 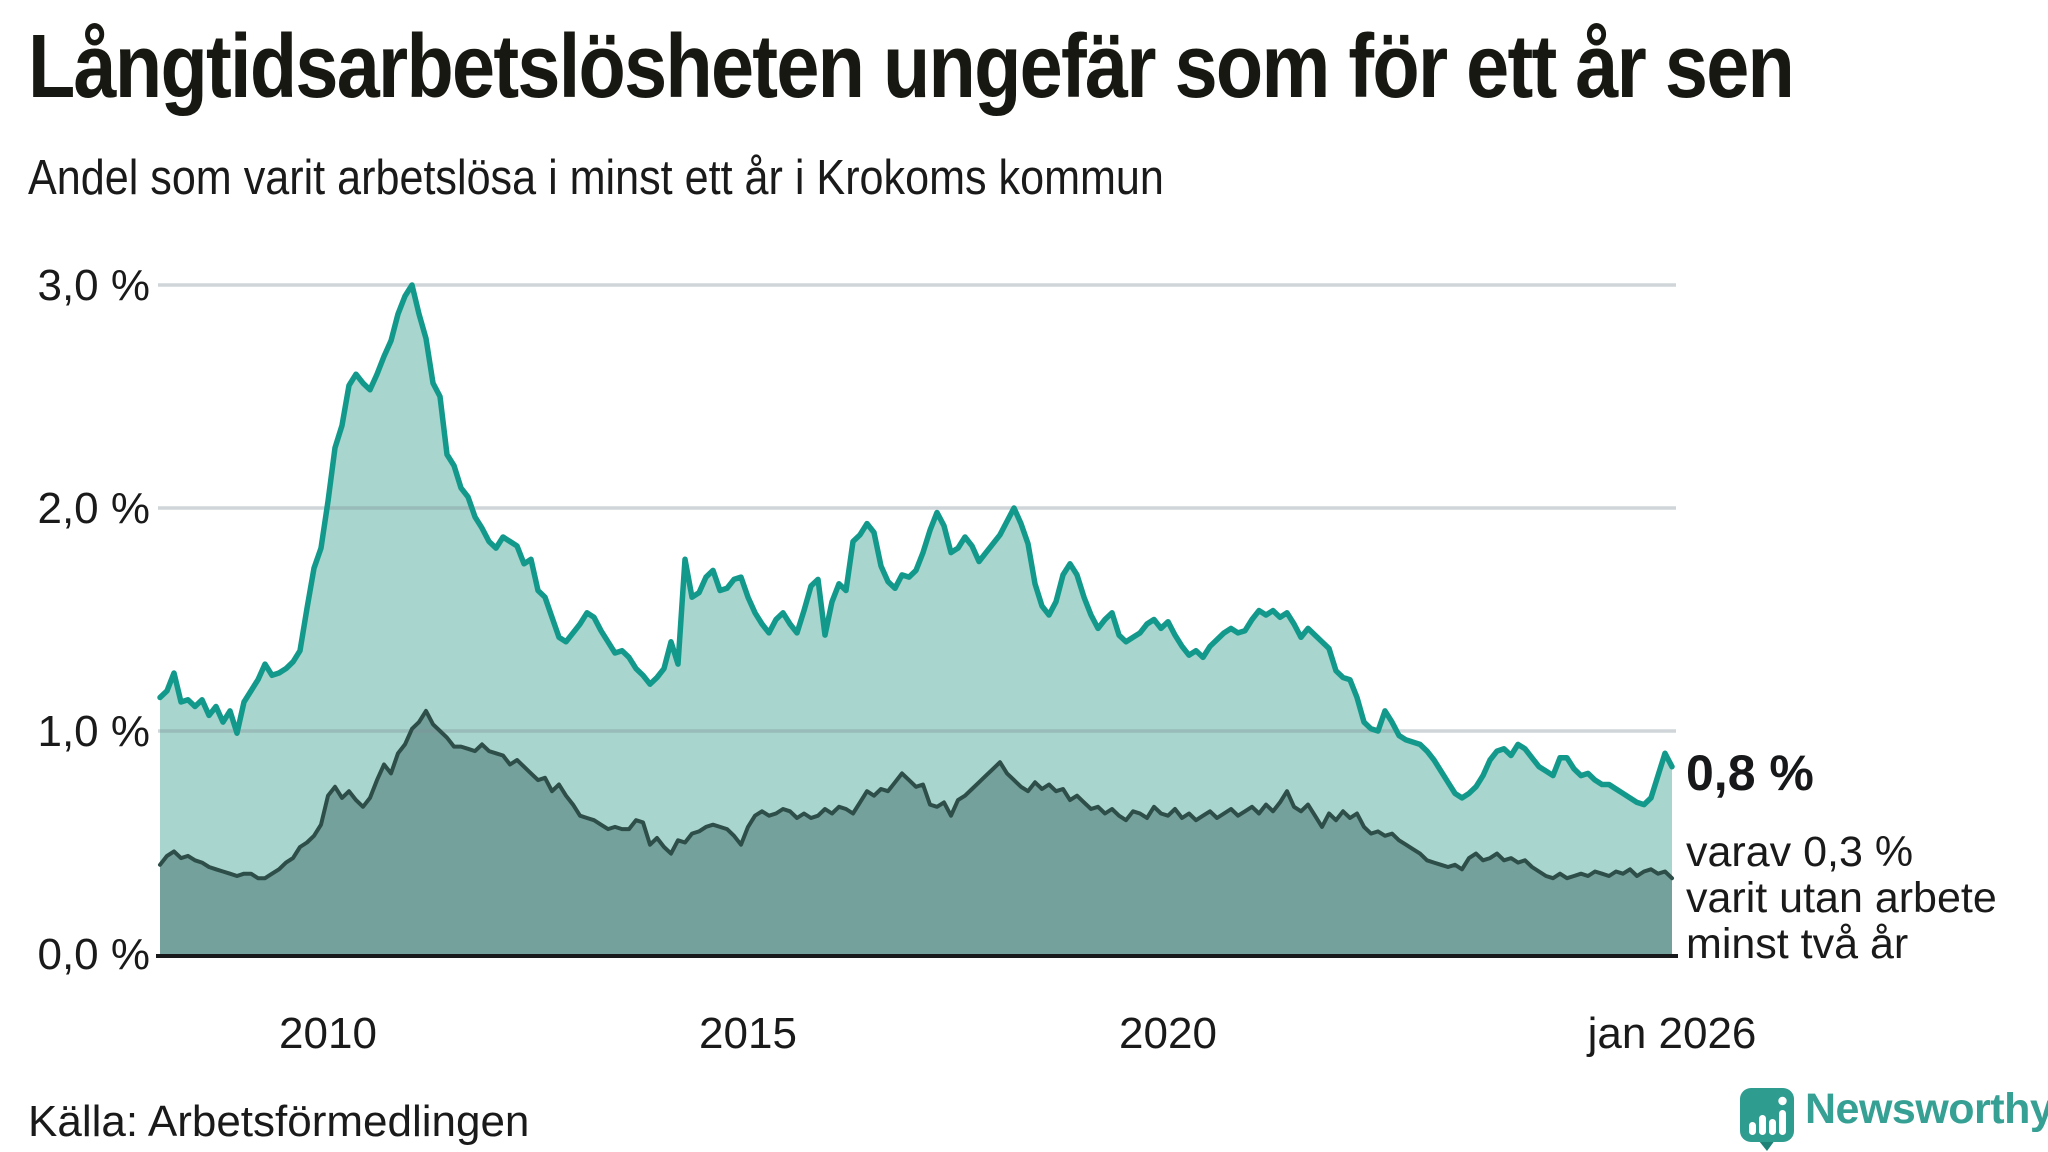 I want to click on newsworthy-logo-icon, so click(x=1767, y=1119).